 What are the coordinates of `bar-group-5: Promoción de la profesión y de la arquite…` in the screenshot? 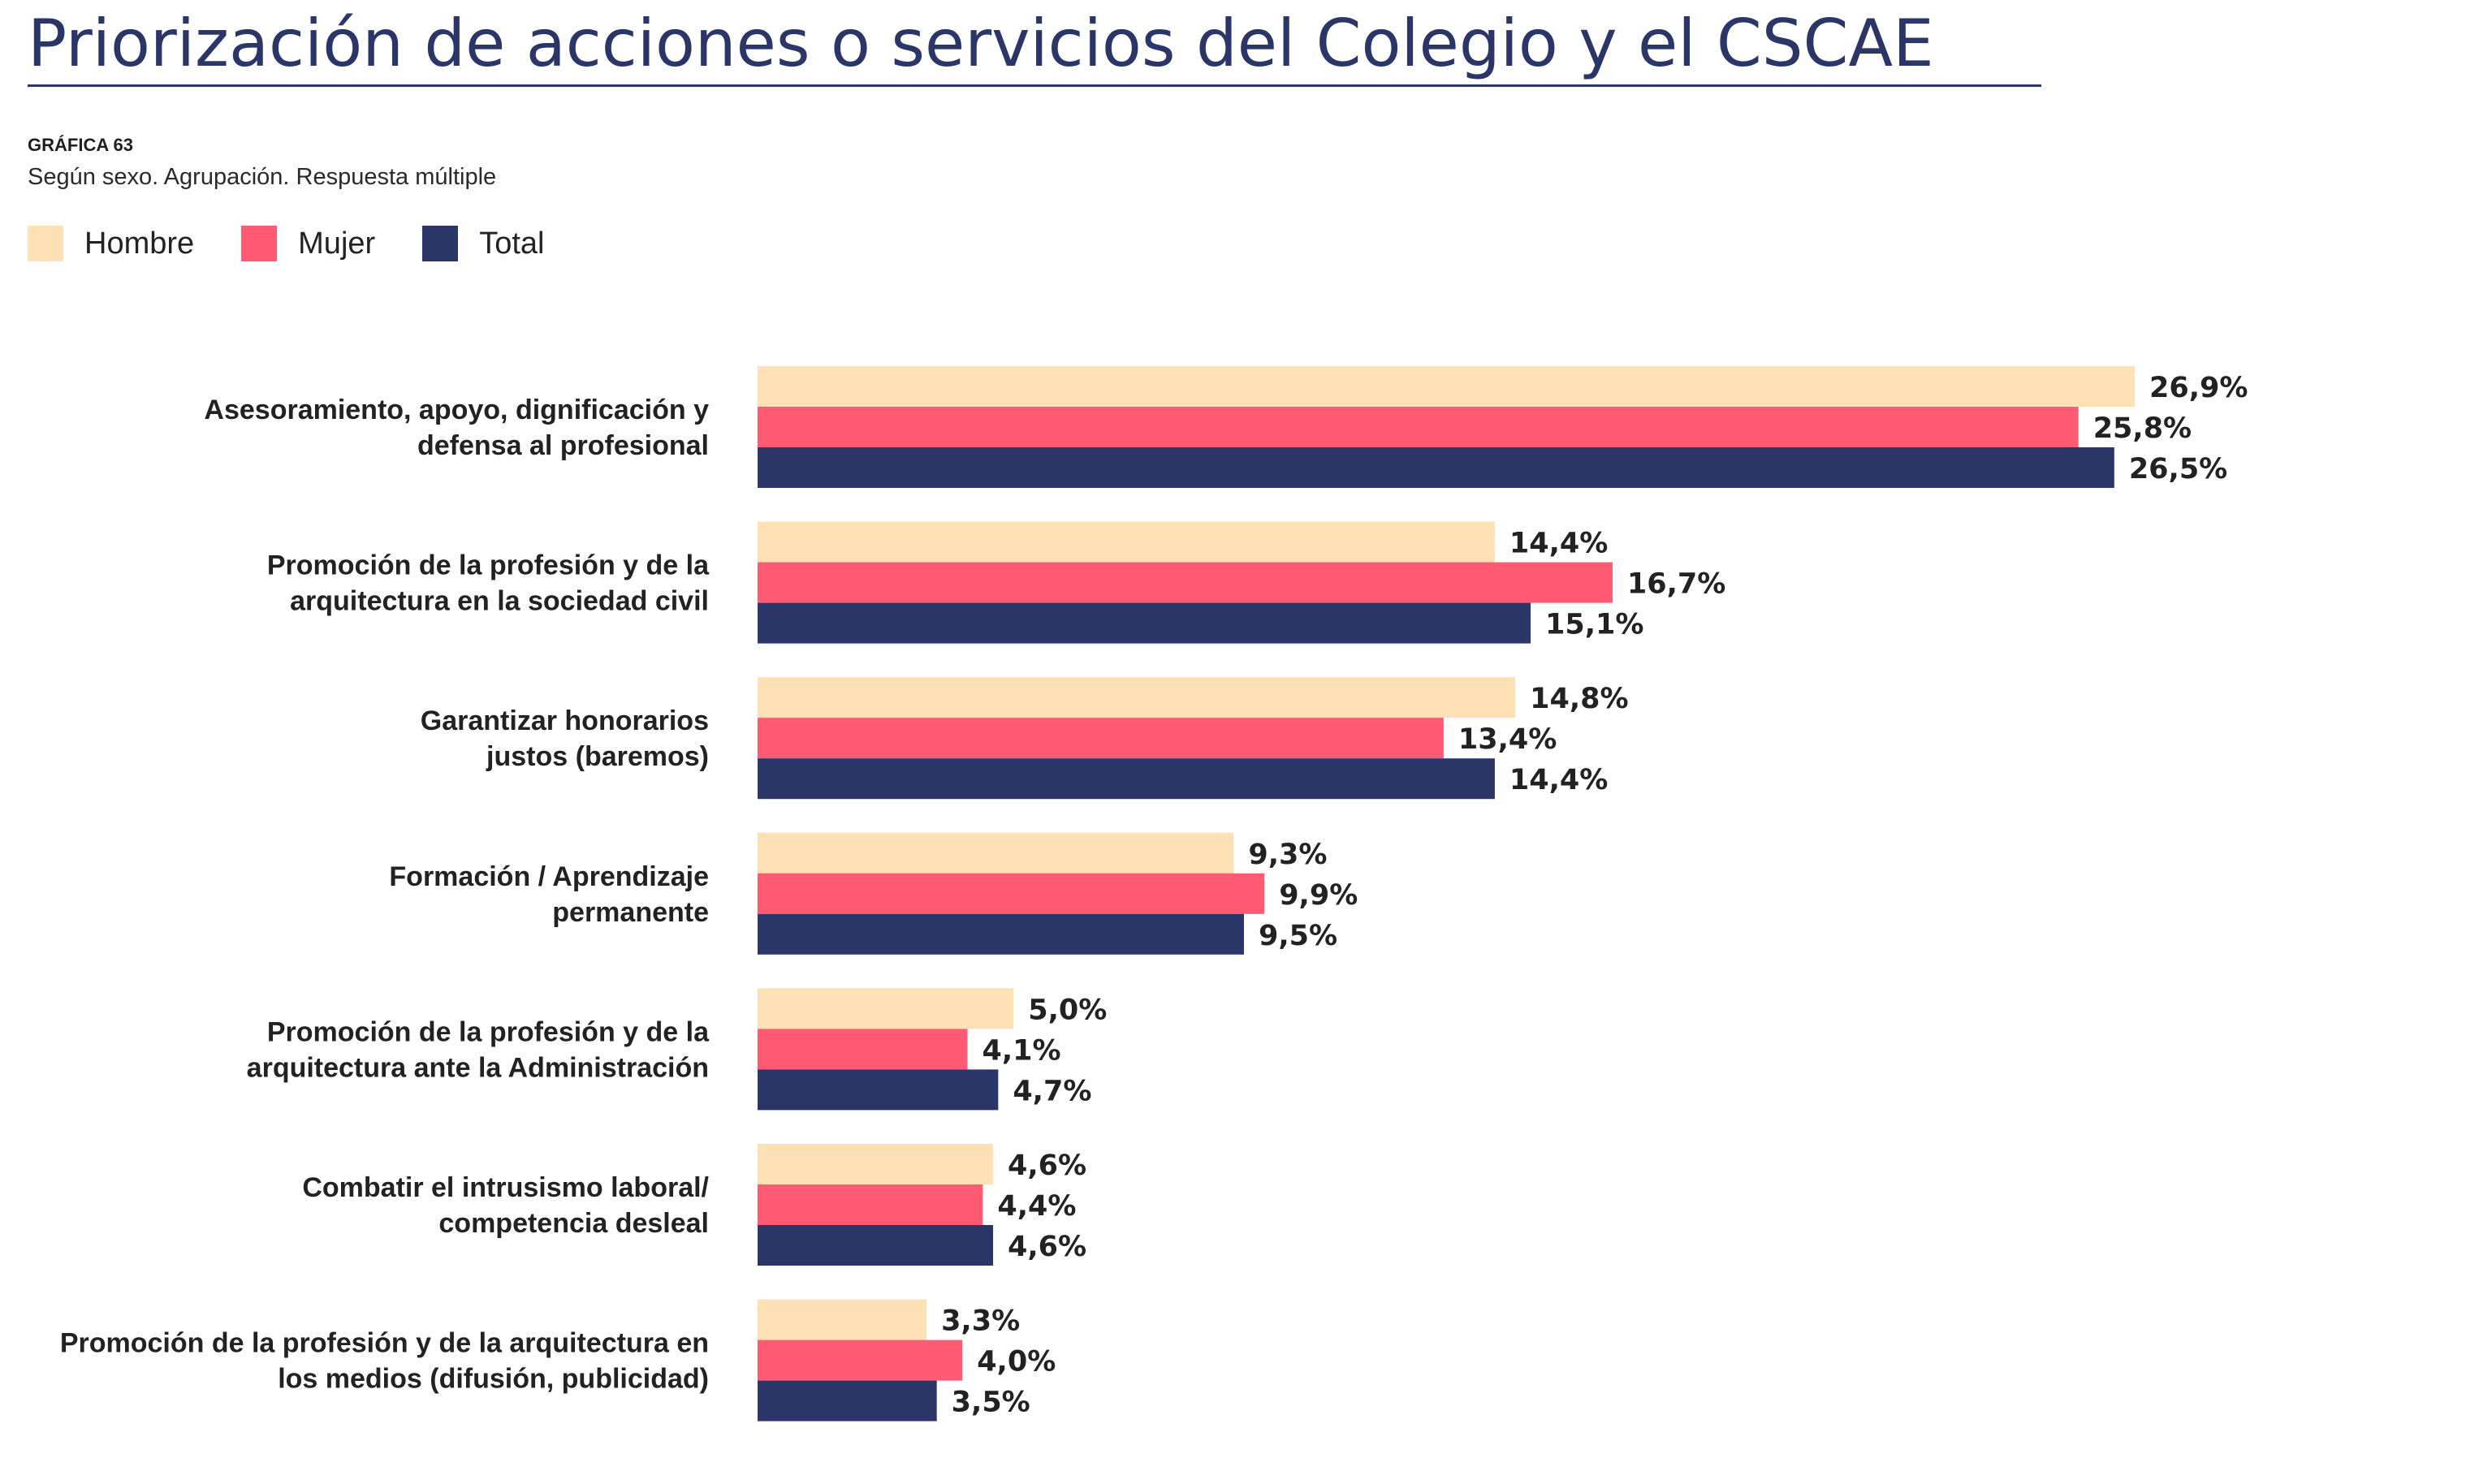 It's located at (677, 1049).